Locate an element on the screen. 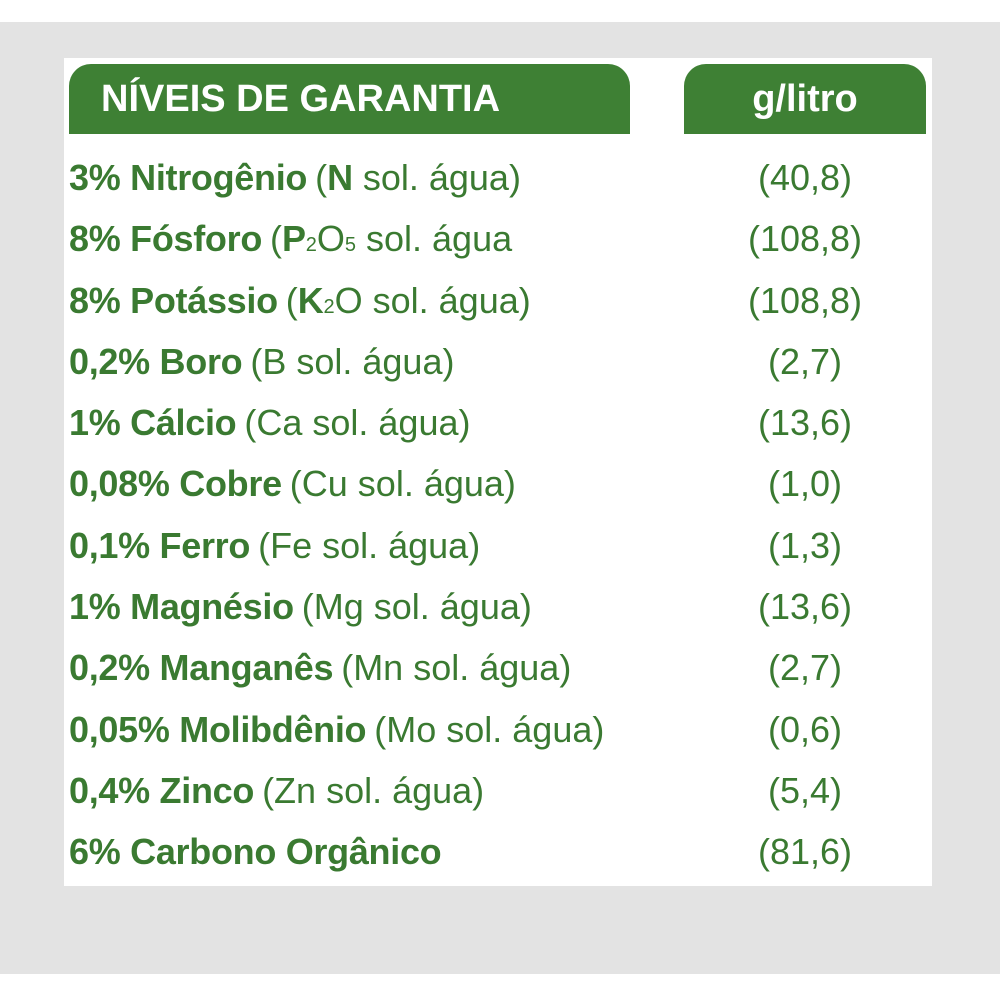 This screenshot has height=1000, width=1000. nutrient-label: 0,05% Molibdênio (Mo sol. água) is located at coordinates (336, 730).